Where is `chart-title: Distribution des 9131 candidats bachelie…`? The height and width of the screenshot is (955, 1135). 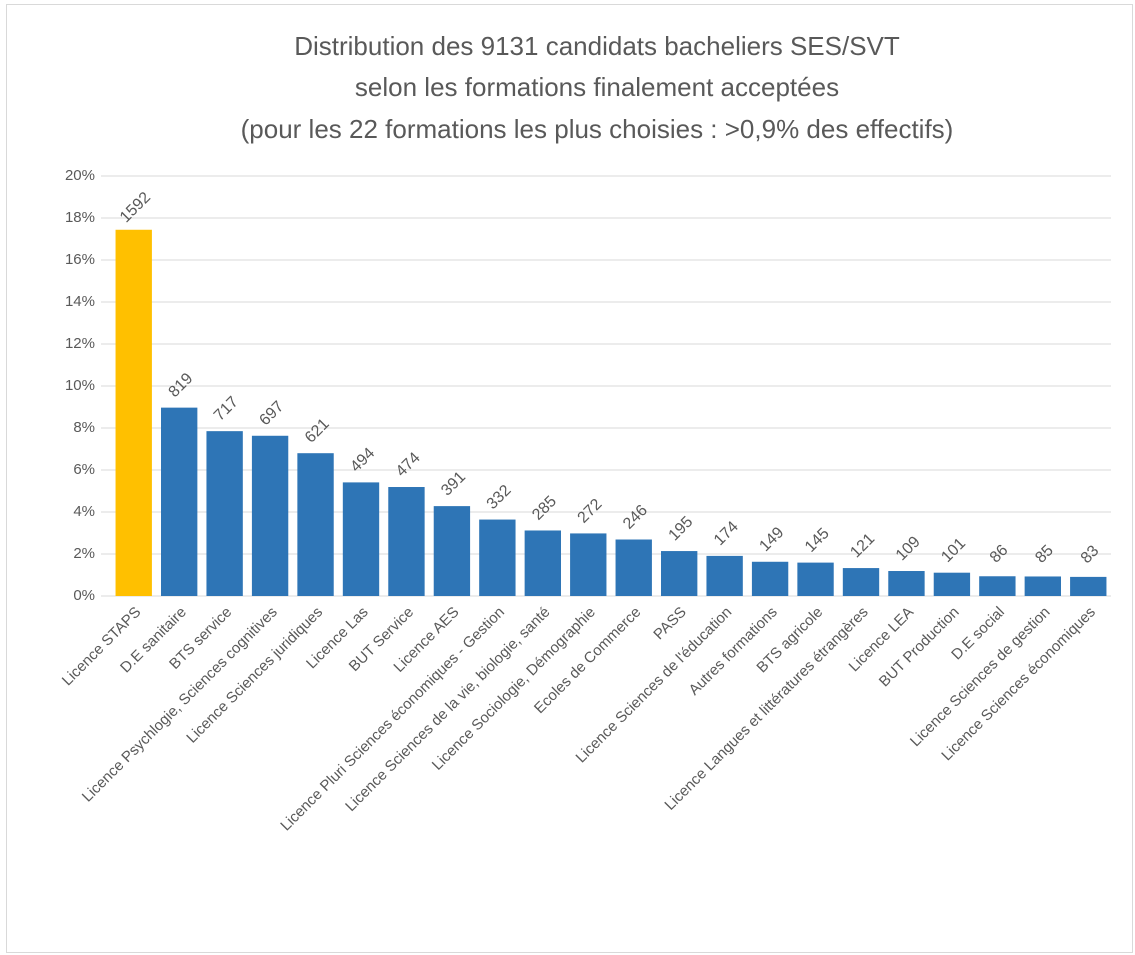 chart-title: Distribution des 9131 candidats bachelie… is located at coordinates (597, 46).